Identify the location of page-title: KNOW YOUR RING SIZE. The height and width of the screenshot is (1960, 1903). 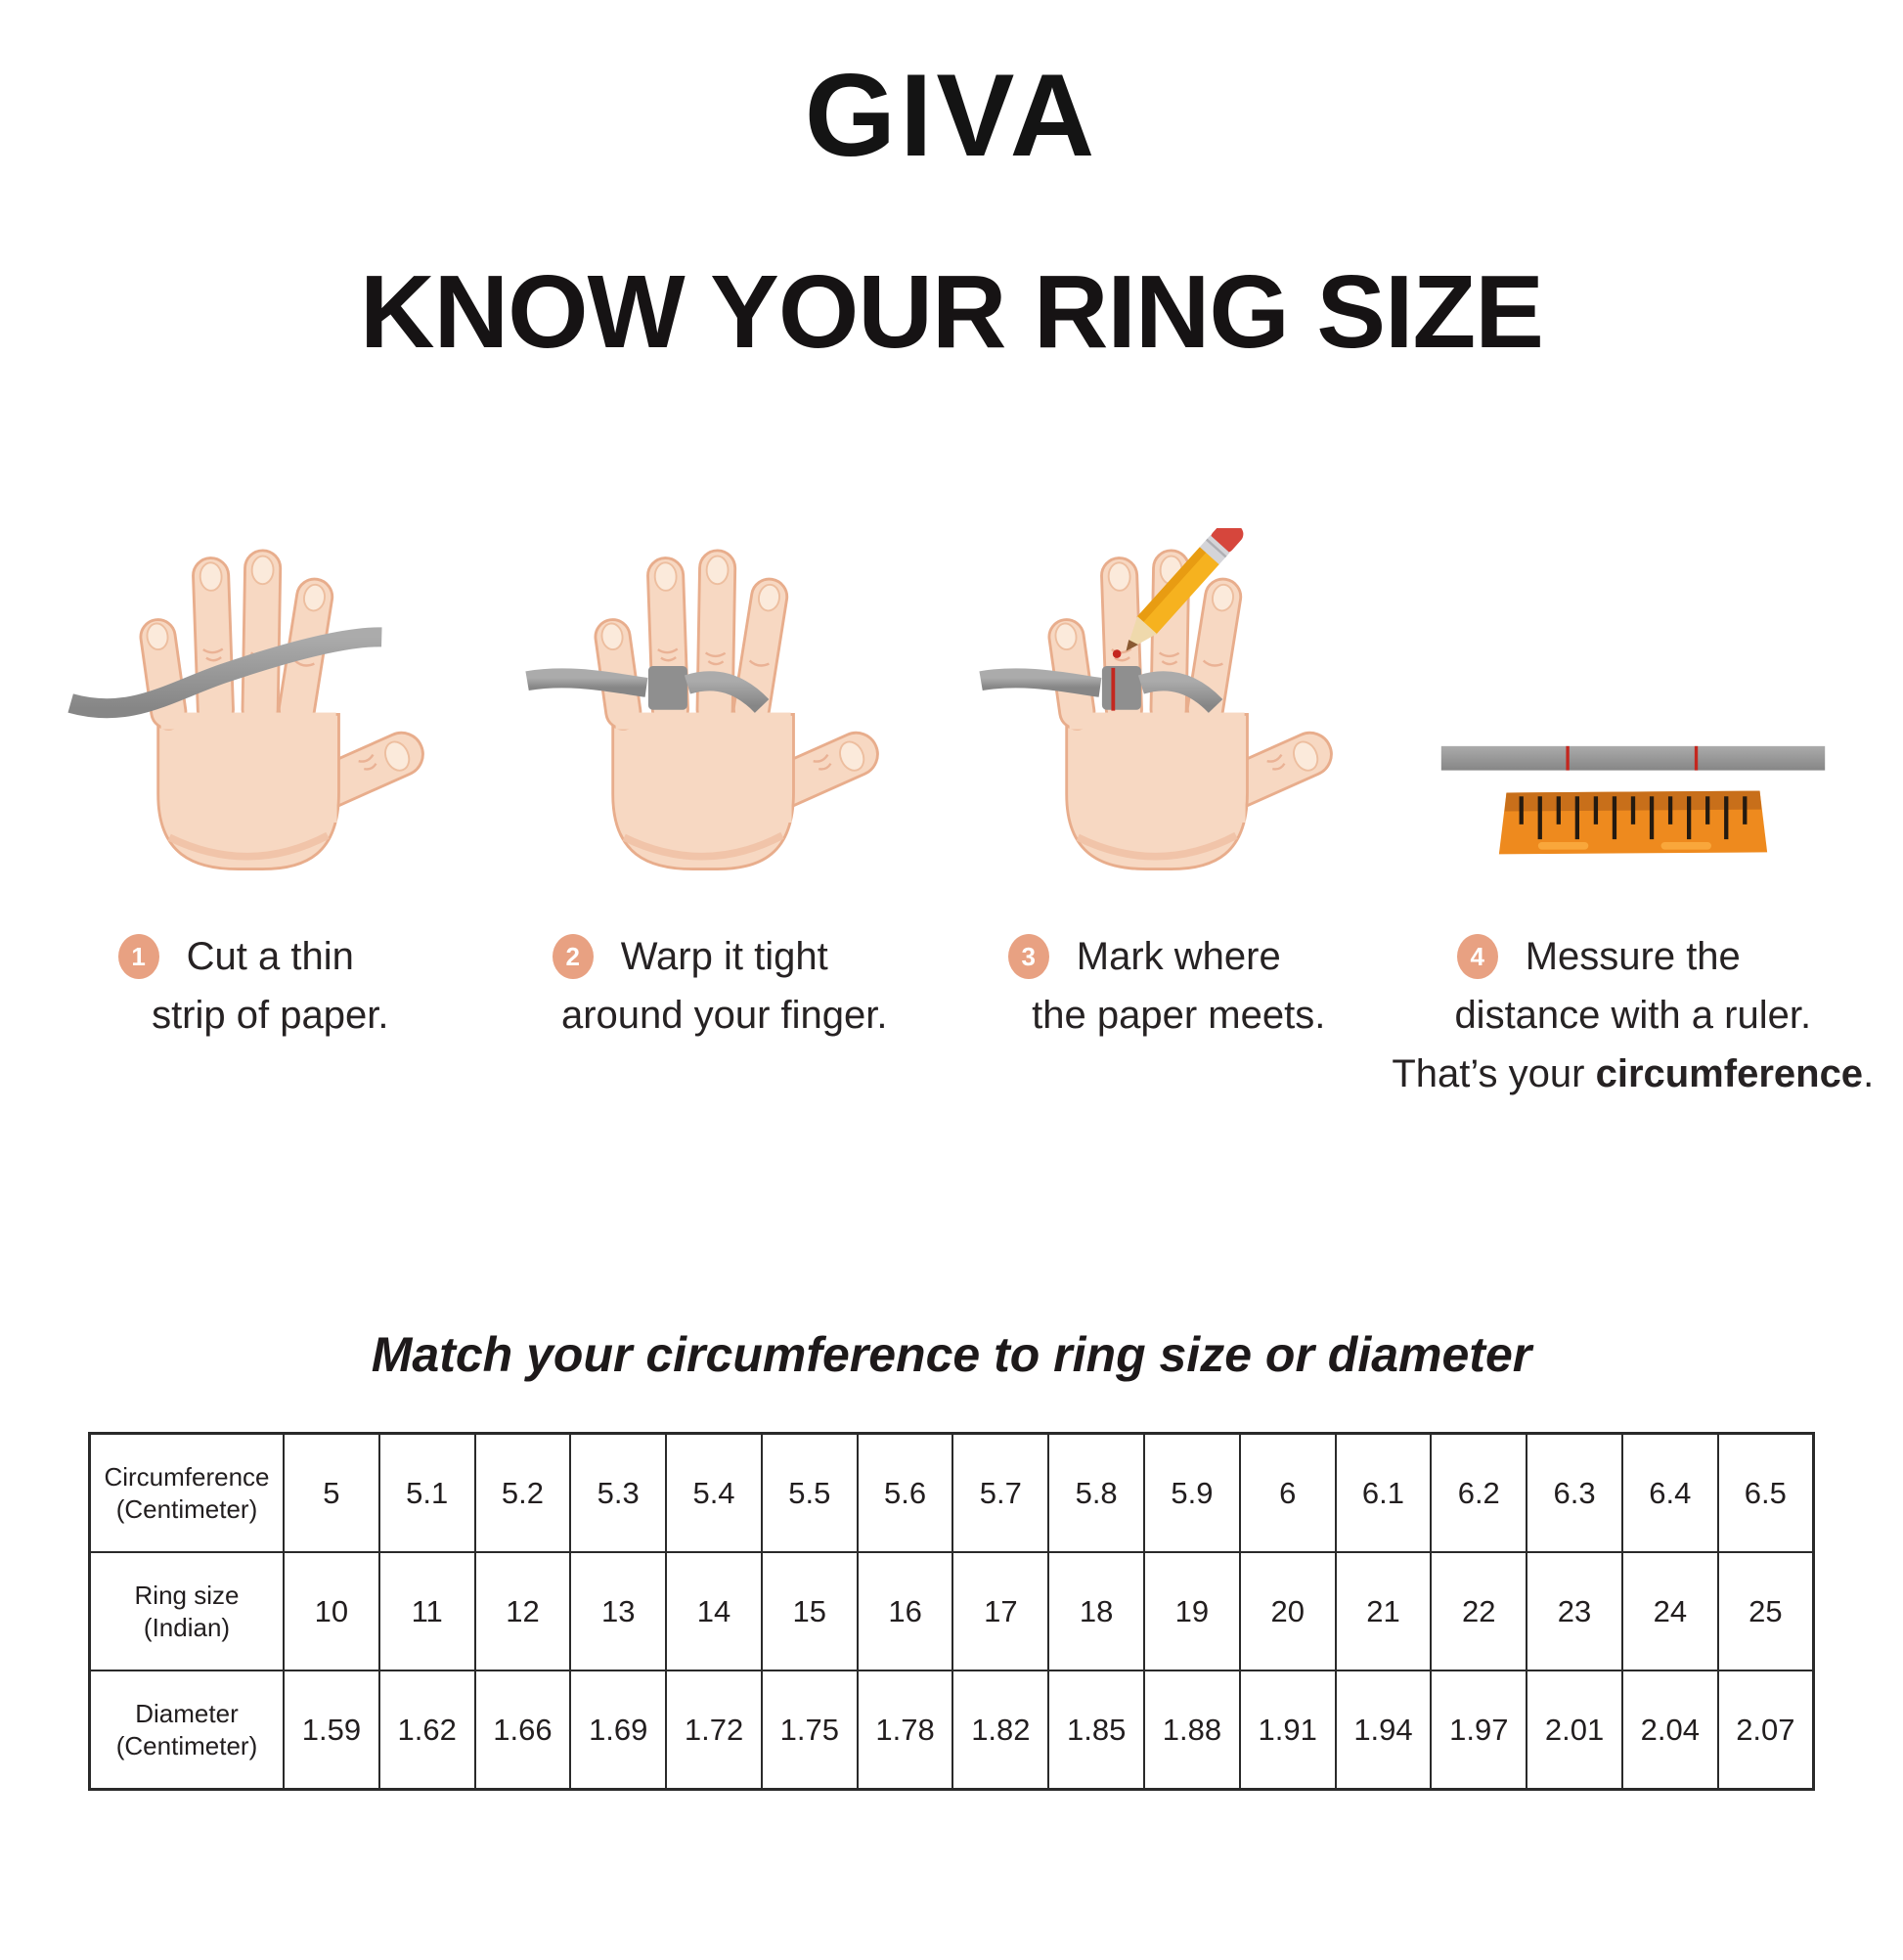
(952, 312).